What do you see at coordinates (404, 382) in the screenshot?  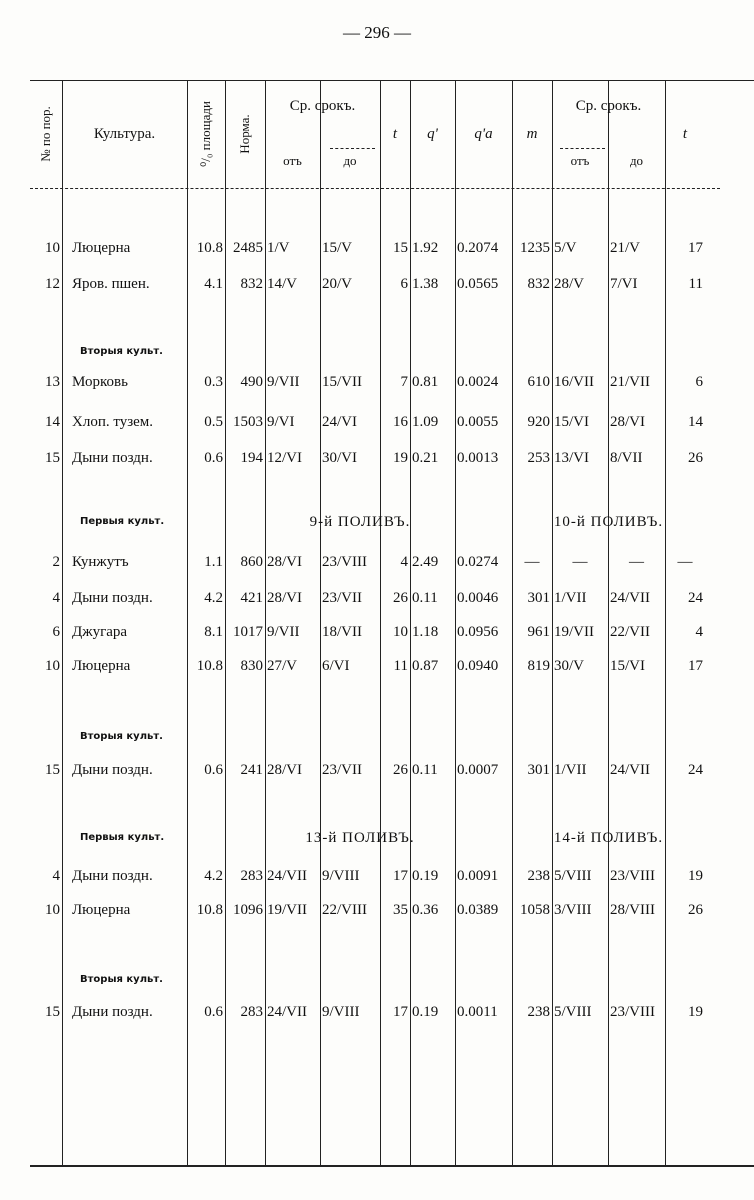 I see `table-cell: 7` at bounding box center [404, 382].